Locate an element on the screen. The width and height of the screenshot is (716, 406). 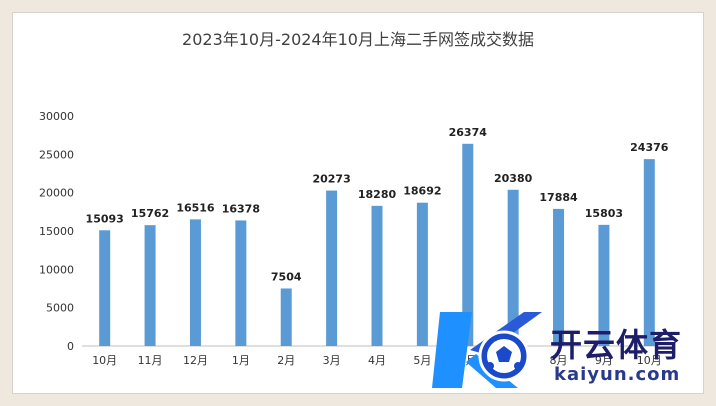
y-tick-label: 0 is located at coordinates (70, 346).